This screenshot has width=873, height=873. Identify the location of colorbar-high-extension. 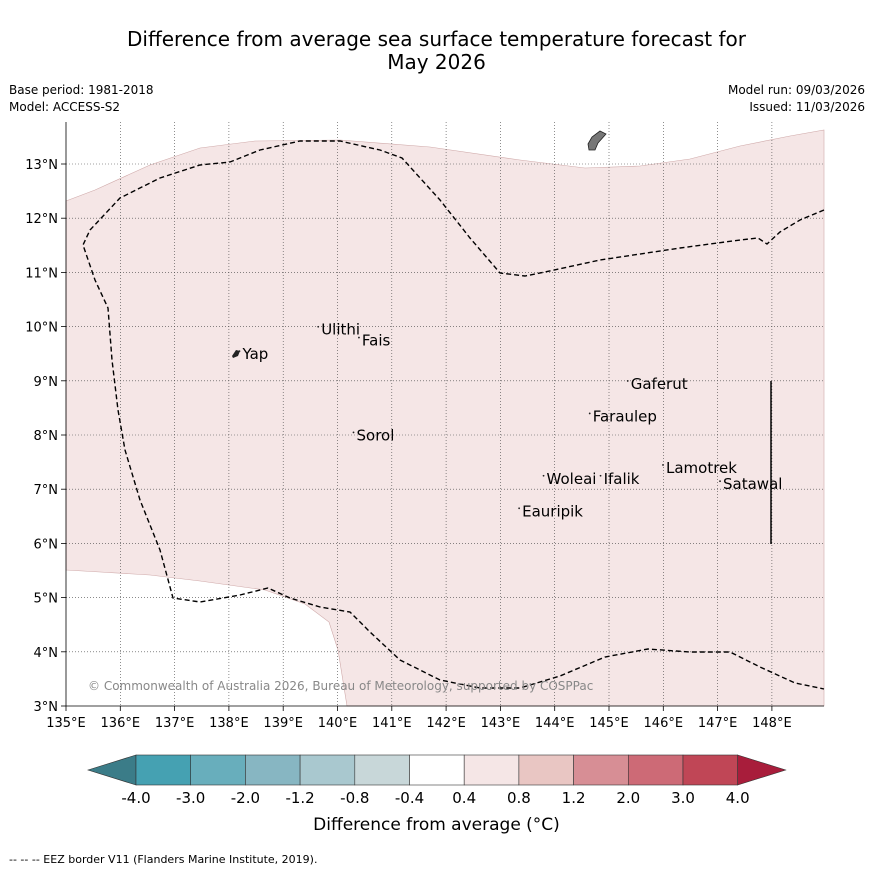
(762, 770).